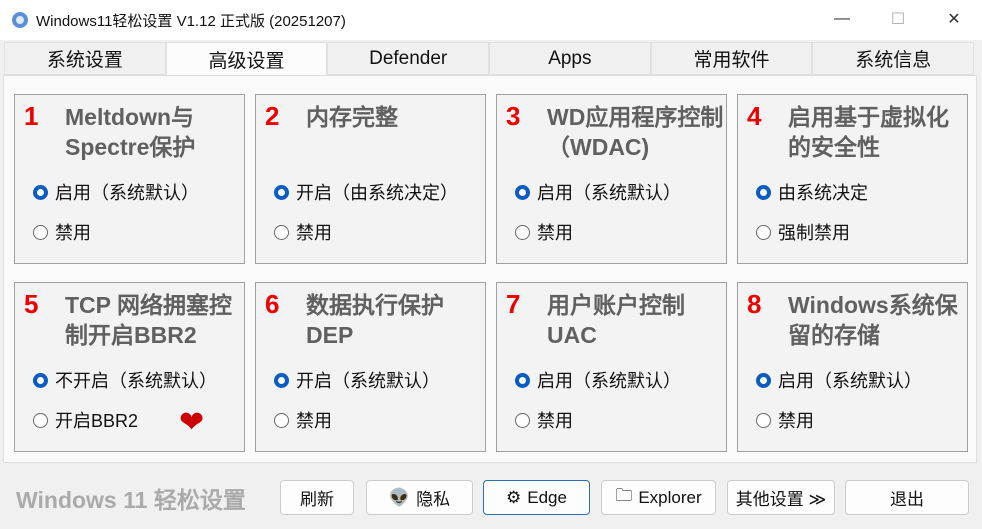 This screenshot has width=982, height=529. What do you see at coordinates (731, 58) in the screenshot?
I see `tab-4: 常用软件` at bounding box center [731, 58].